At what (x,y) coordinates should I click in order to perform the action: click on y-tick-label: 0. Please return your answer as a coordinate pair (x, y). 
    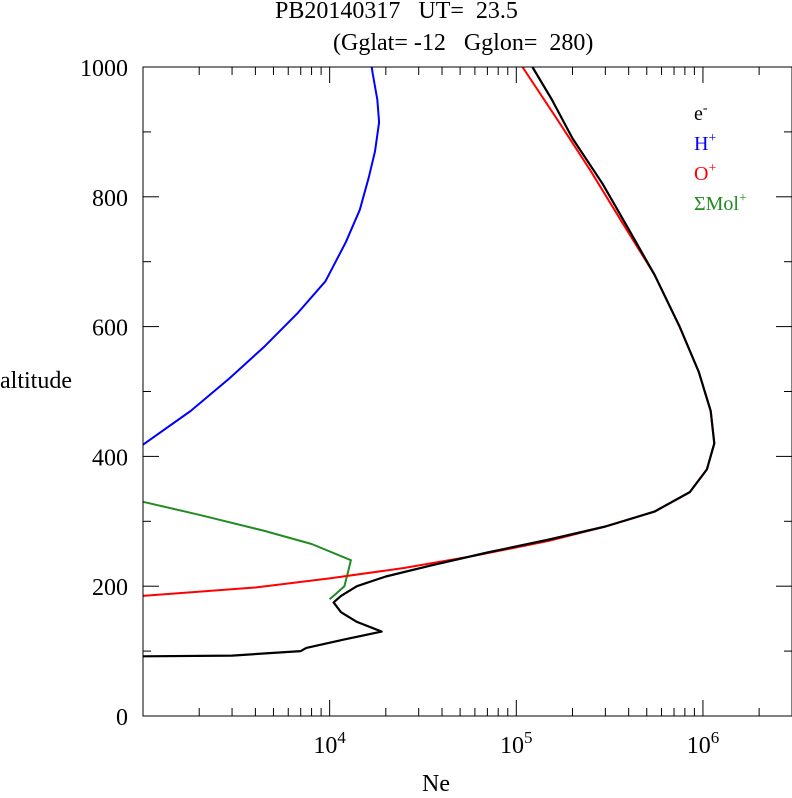
    Looking at the image, I should click on (122, 718).